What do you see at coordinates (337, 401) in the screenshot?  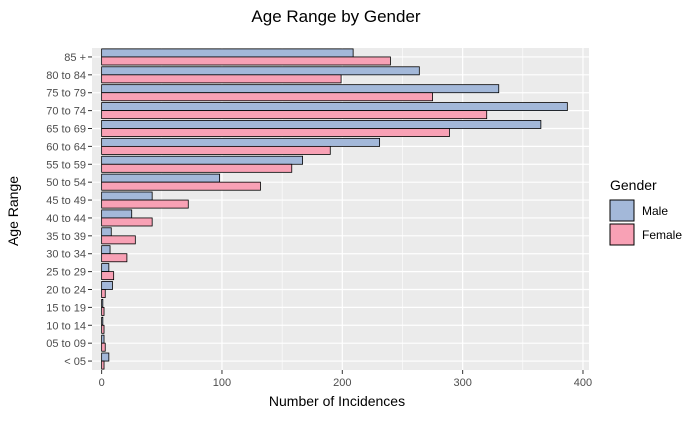 I see `x-axis-title: Number of Incidences` at bounding box center [337, 401].